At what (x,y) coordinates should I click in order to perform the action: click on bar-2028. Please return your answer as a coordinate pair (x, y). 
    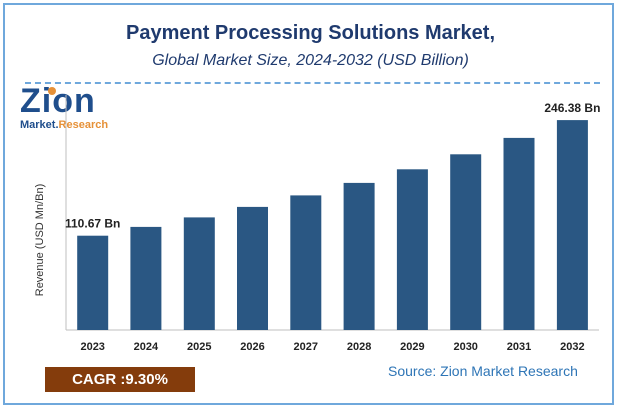
    Looking at the image, I should click on (359, 256).